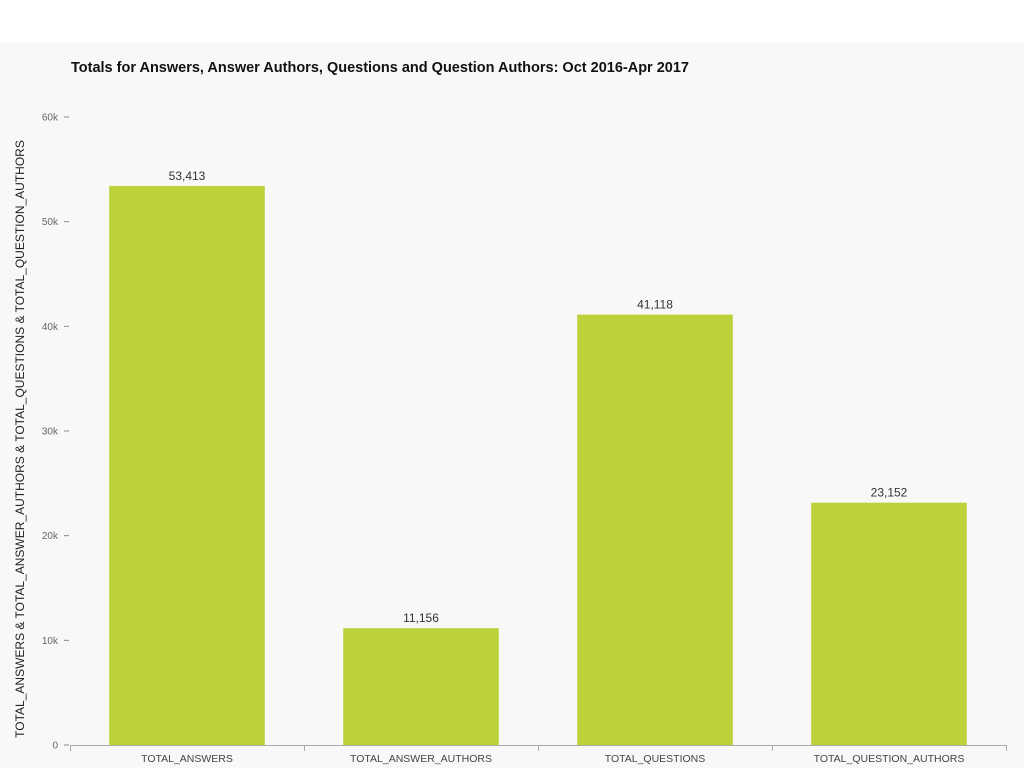  I want to click on x-tick-label: TOTAL_QUESTION_AUTHORS, so click(889, 759).